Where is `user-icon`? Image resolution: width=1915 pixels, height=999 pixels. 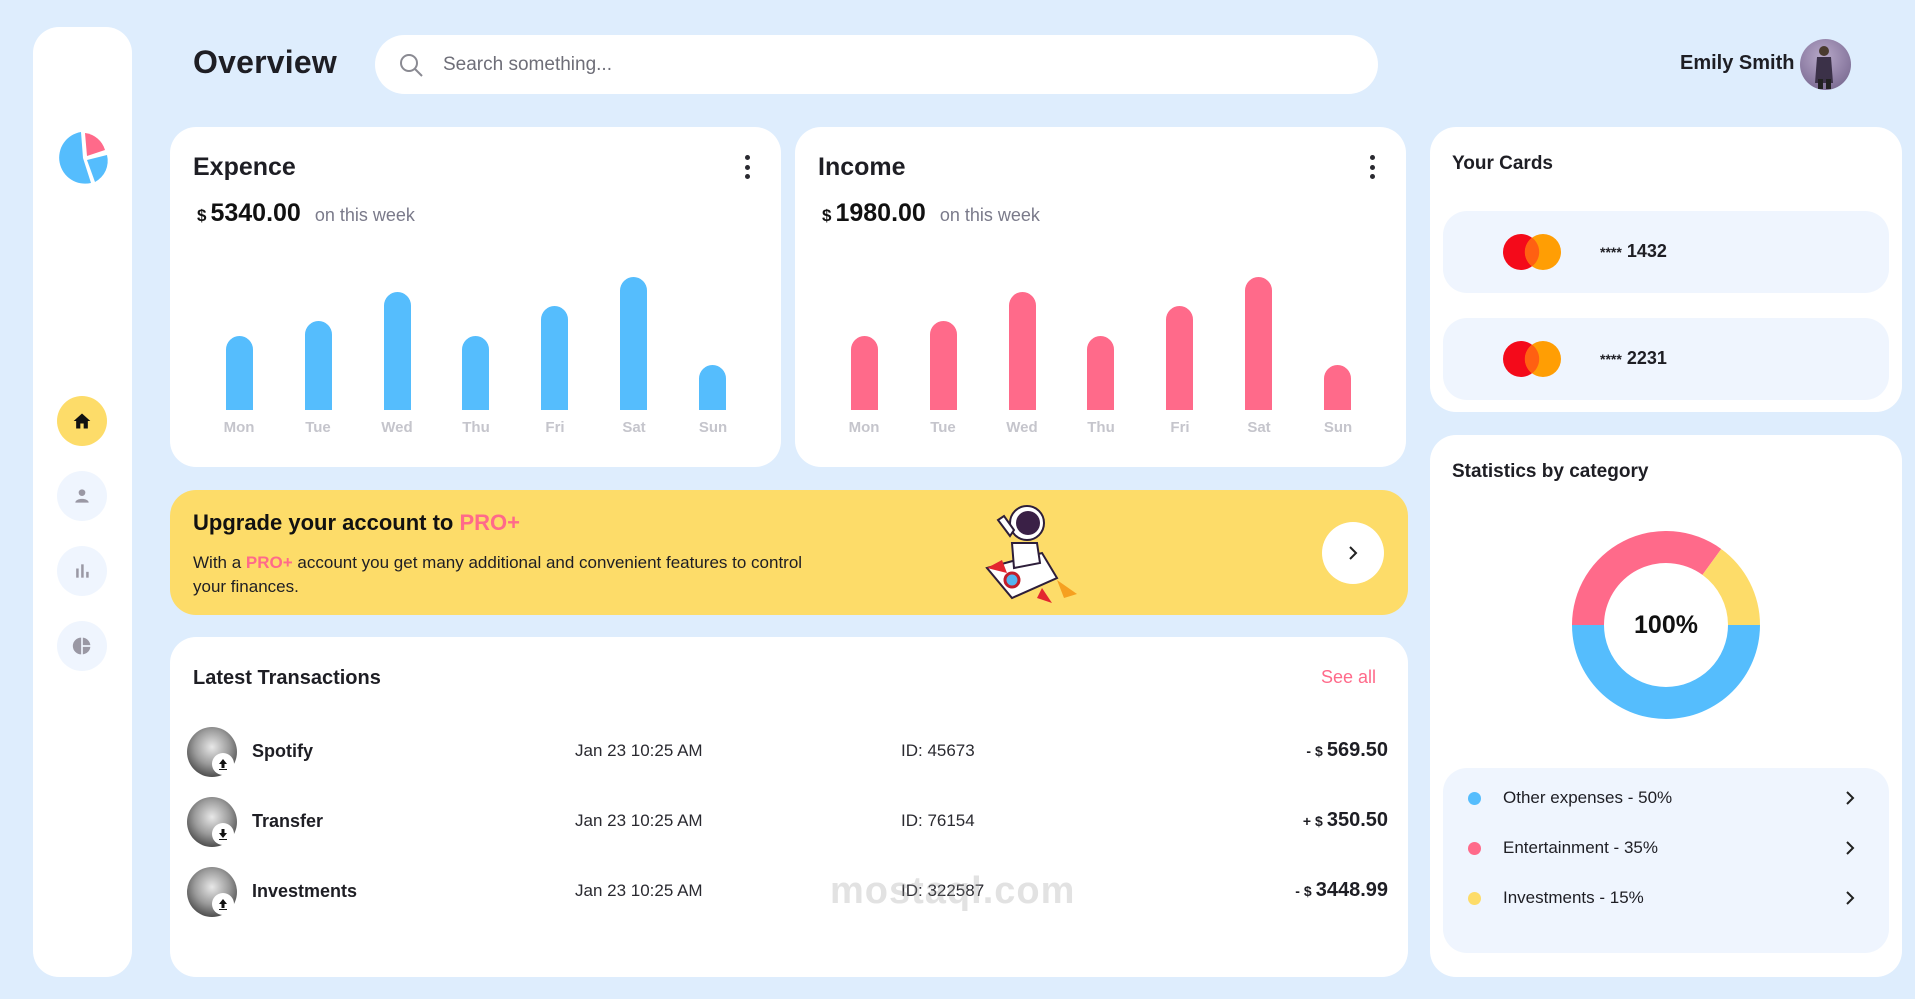 user-icon is located at coordinates (82, 496).